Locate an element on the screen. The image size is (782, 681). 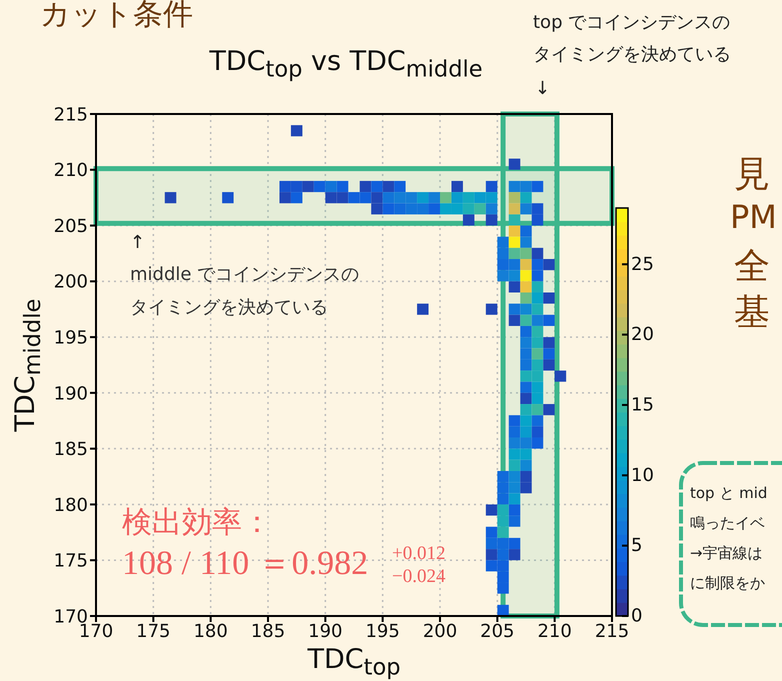
annotation: タイミングを決めている is located at coordinates (229, 307).